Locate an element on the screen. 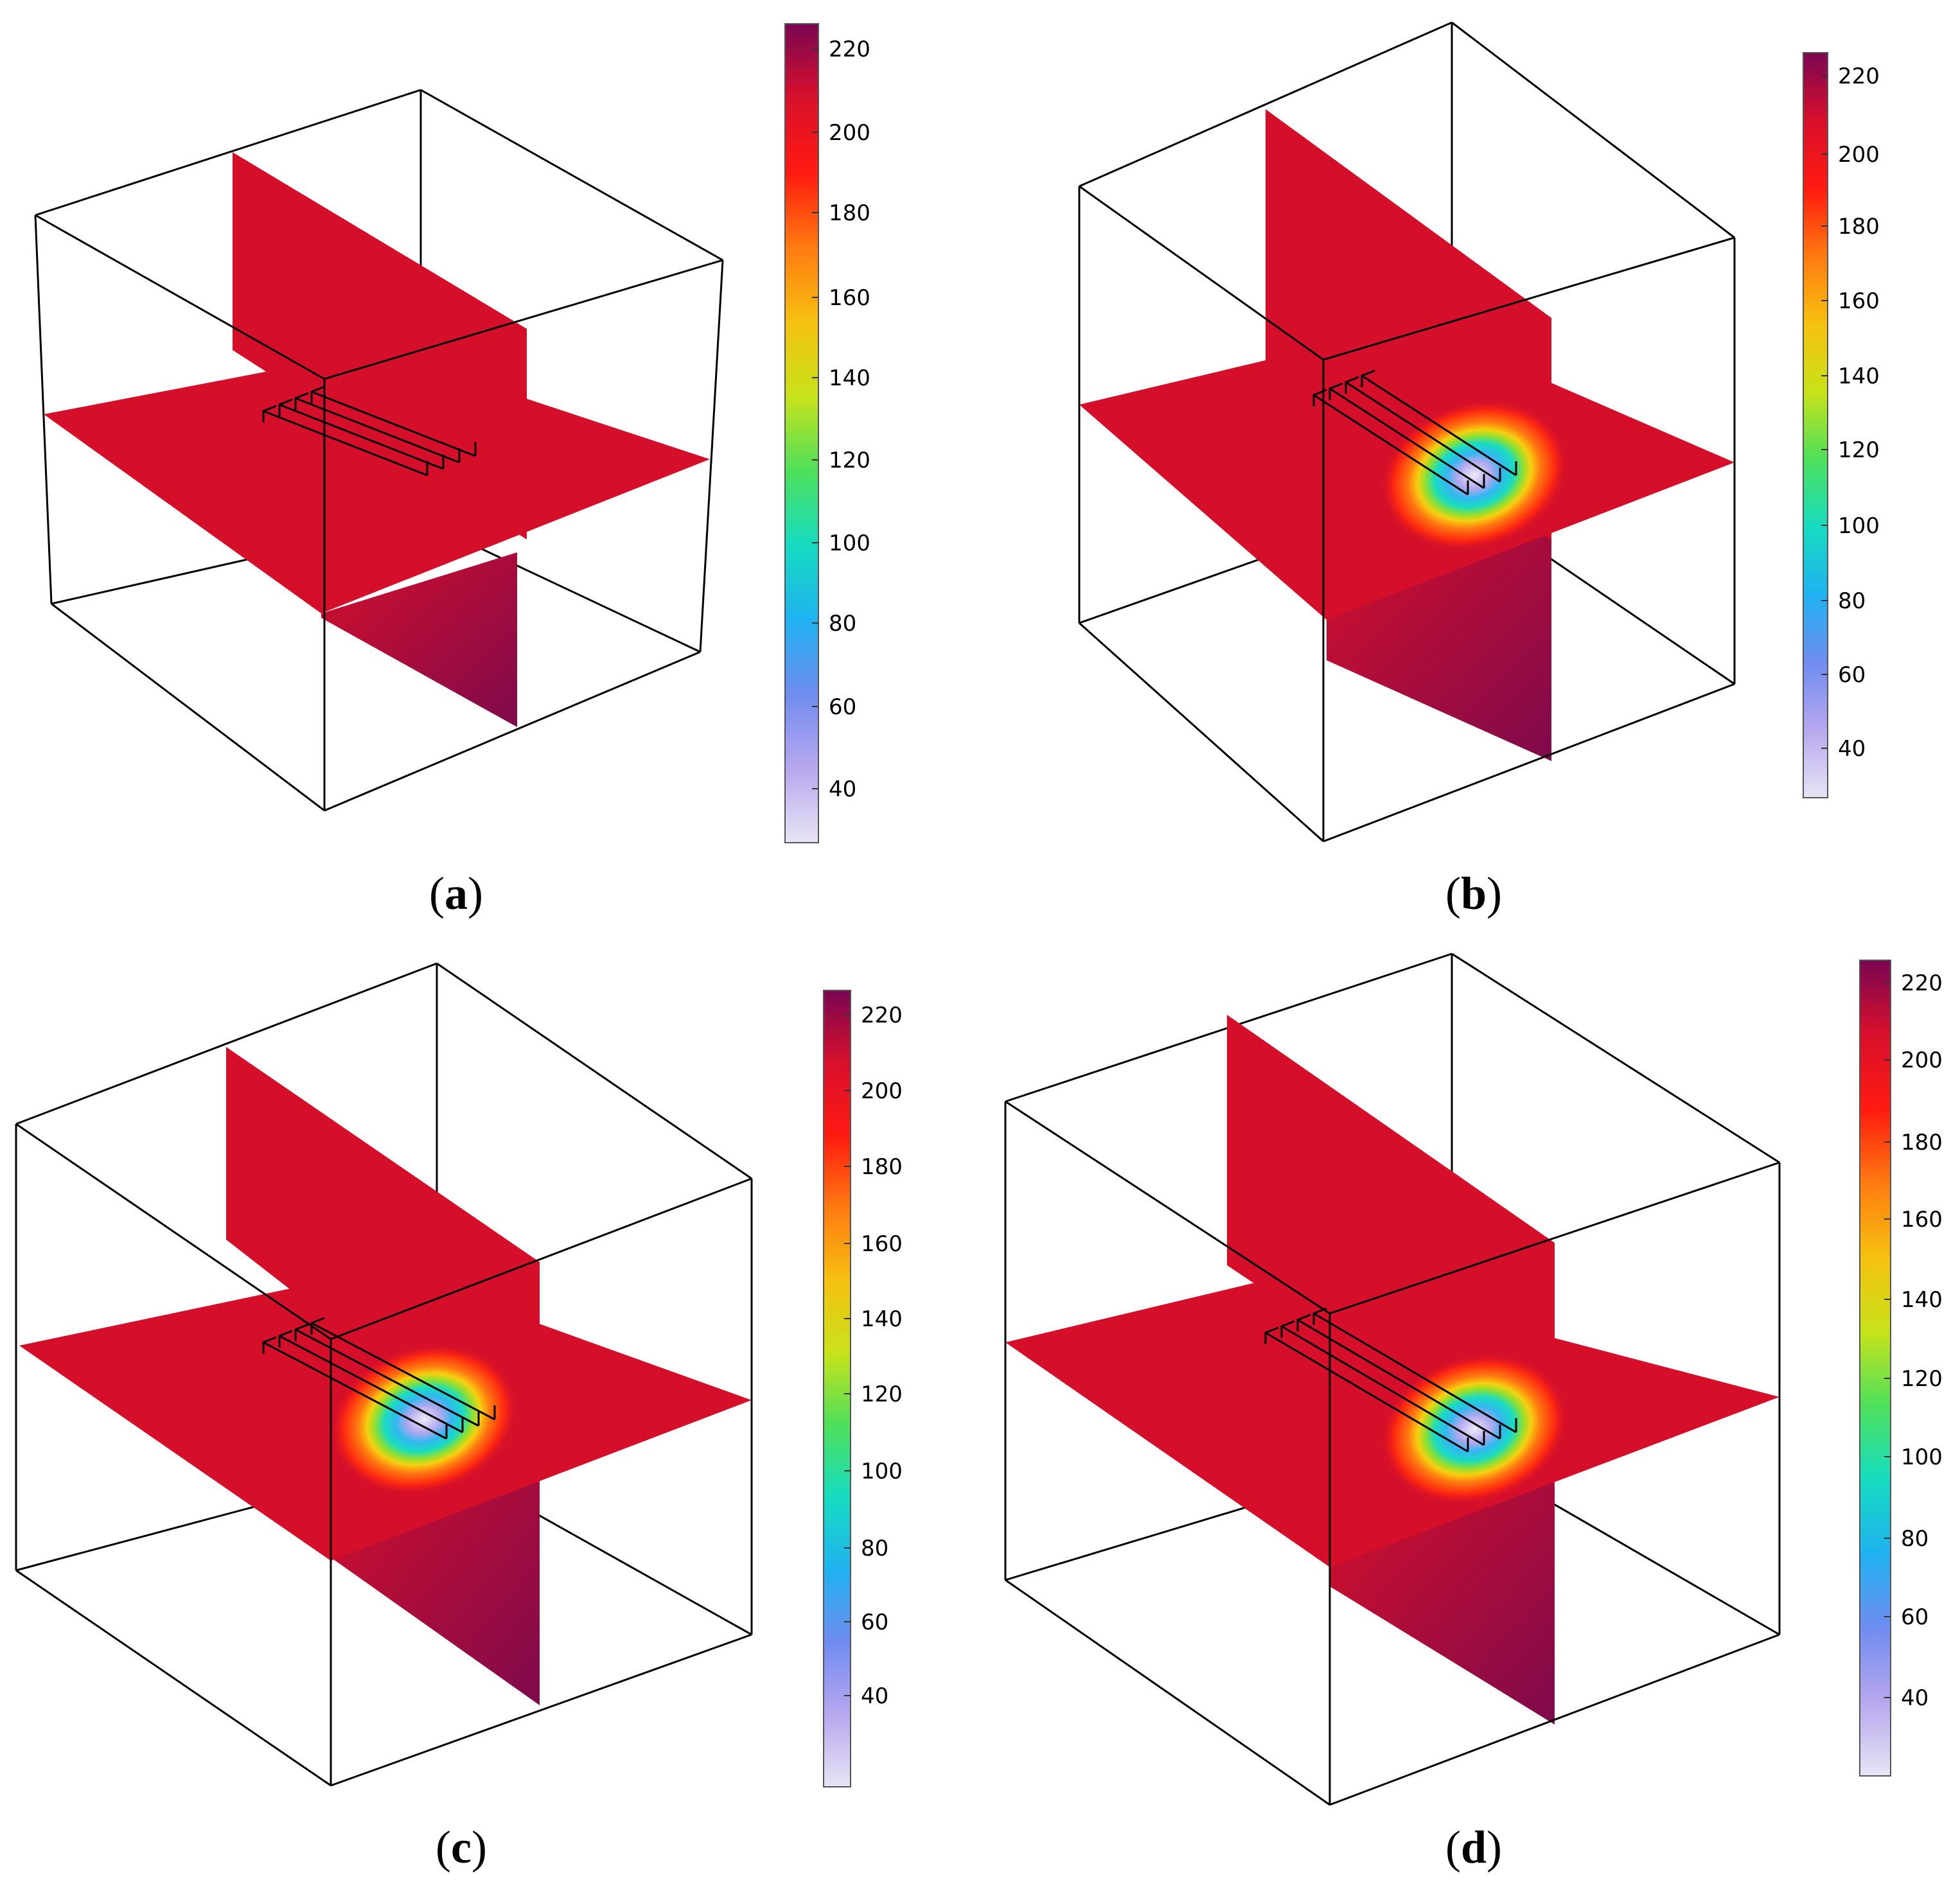  colorbar-tick-label: 160 is located at coordinates (1922, 1220).